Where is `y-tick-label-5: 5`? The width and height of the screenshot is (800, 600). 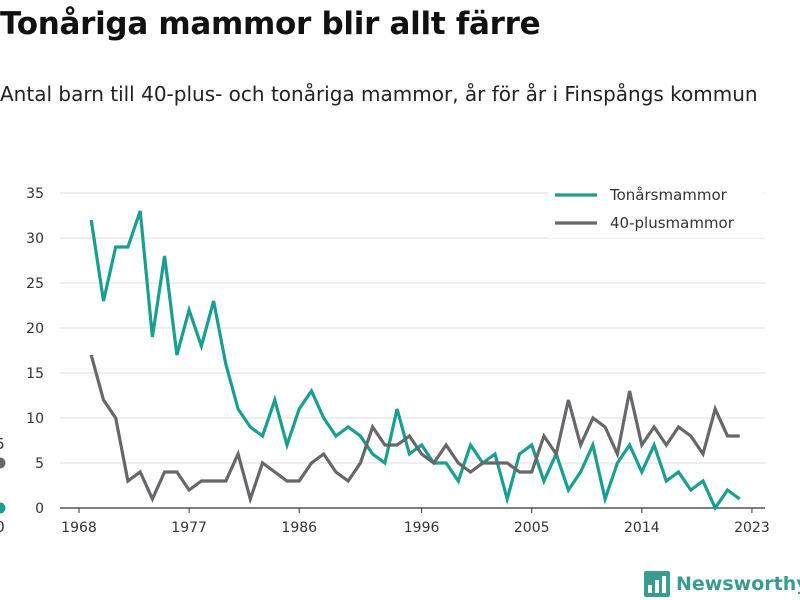
y-tick-label-5: 5 is located at coordinates (39, 464).